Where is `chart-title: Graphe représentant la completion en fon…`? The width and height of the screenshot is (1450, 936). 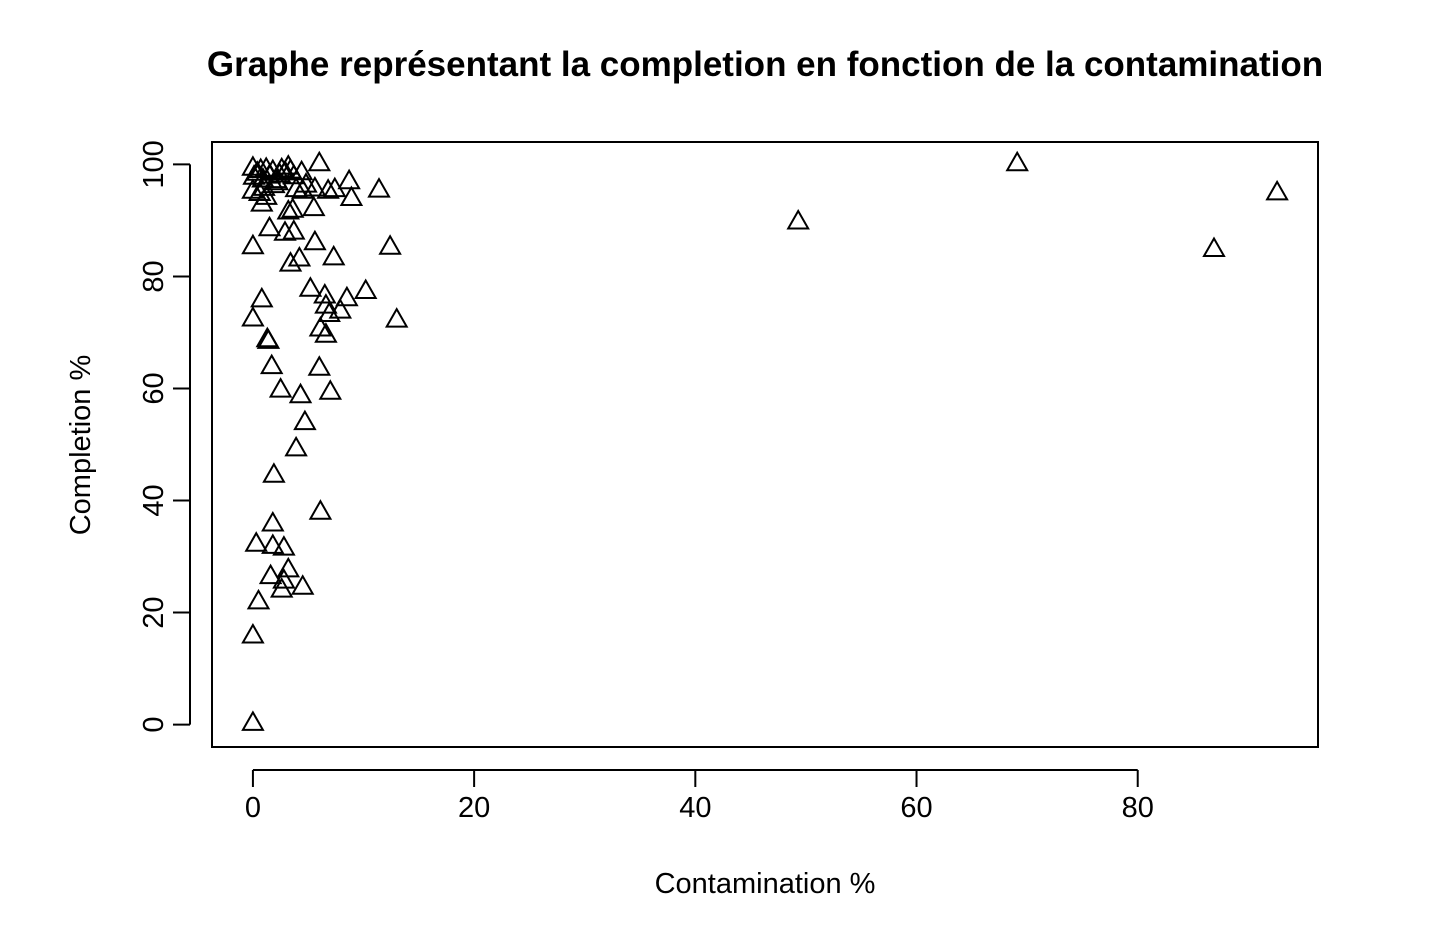 chart-title: Graphe représentant la completion en fon… is located at coordinates (765, 64).